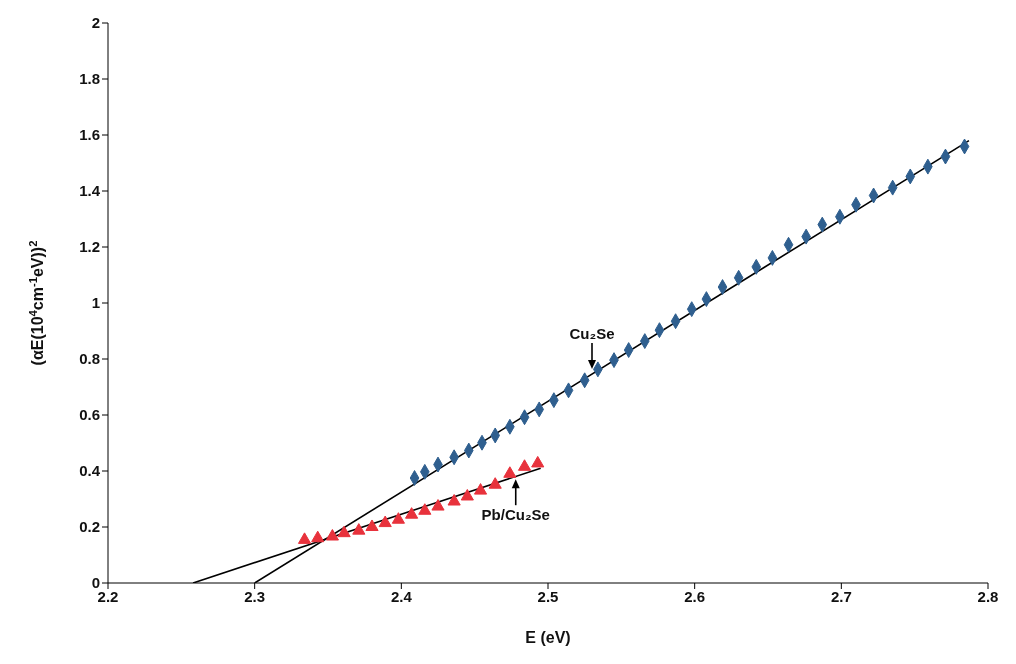  I want to click on x-tick-label: 2.7, so click(841, 596).